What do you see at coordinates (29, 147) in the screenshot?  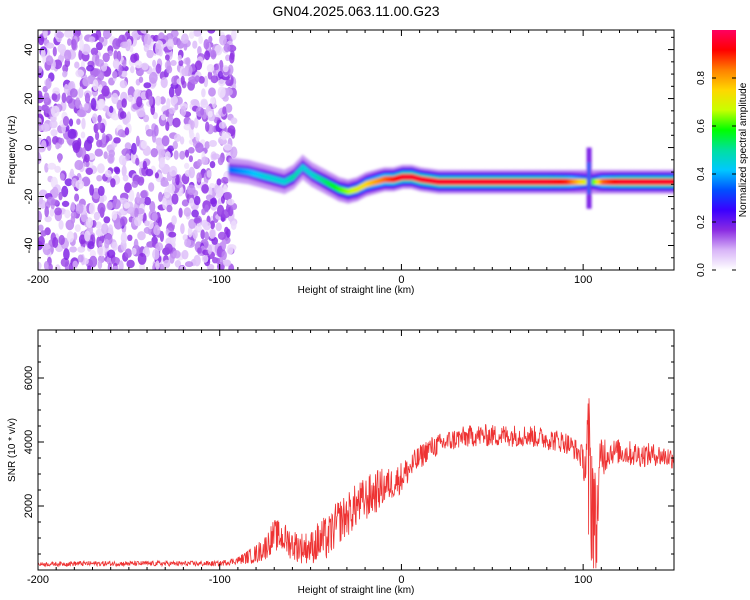 I see `y-tick-label: 0` at bounding box center [29, 147].